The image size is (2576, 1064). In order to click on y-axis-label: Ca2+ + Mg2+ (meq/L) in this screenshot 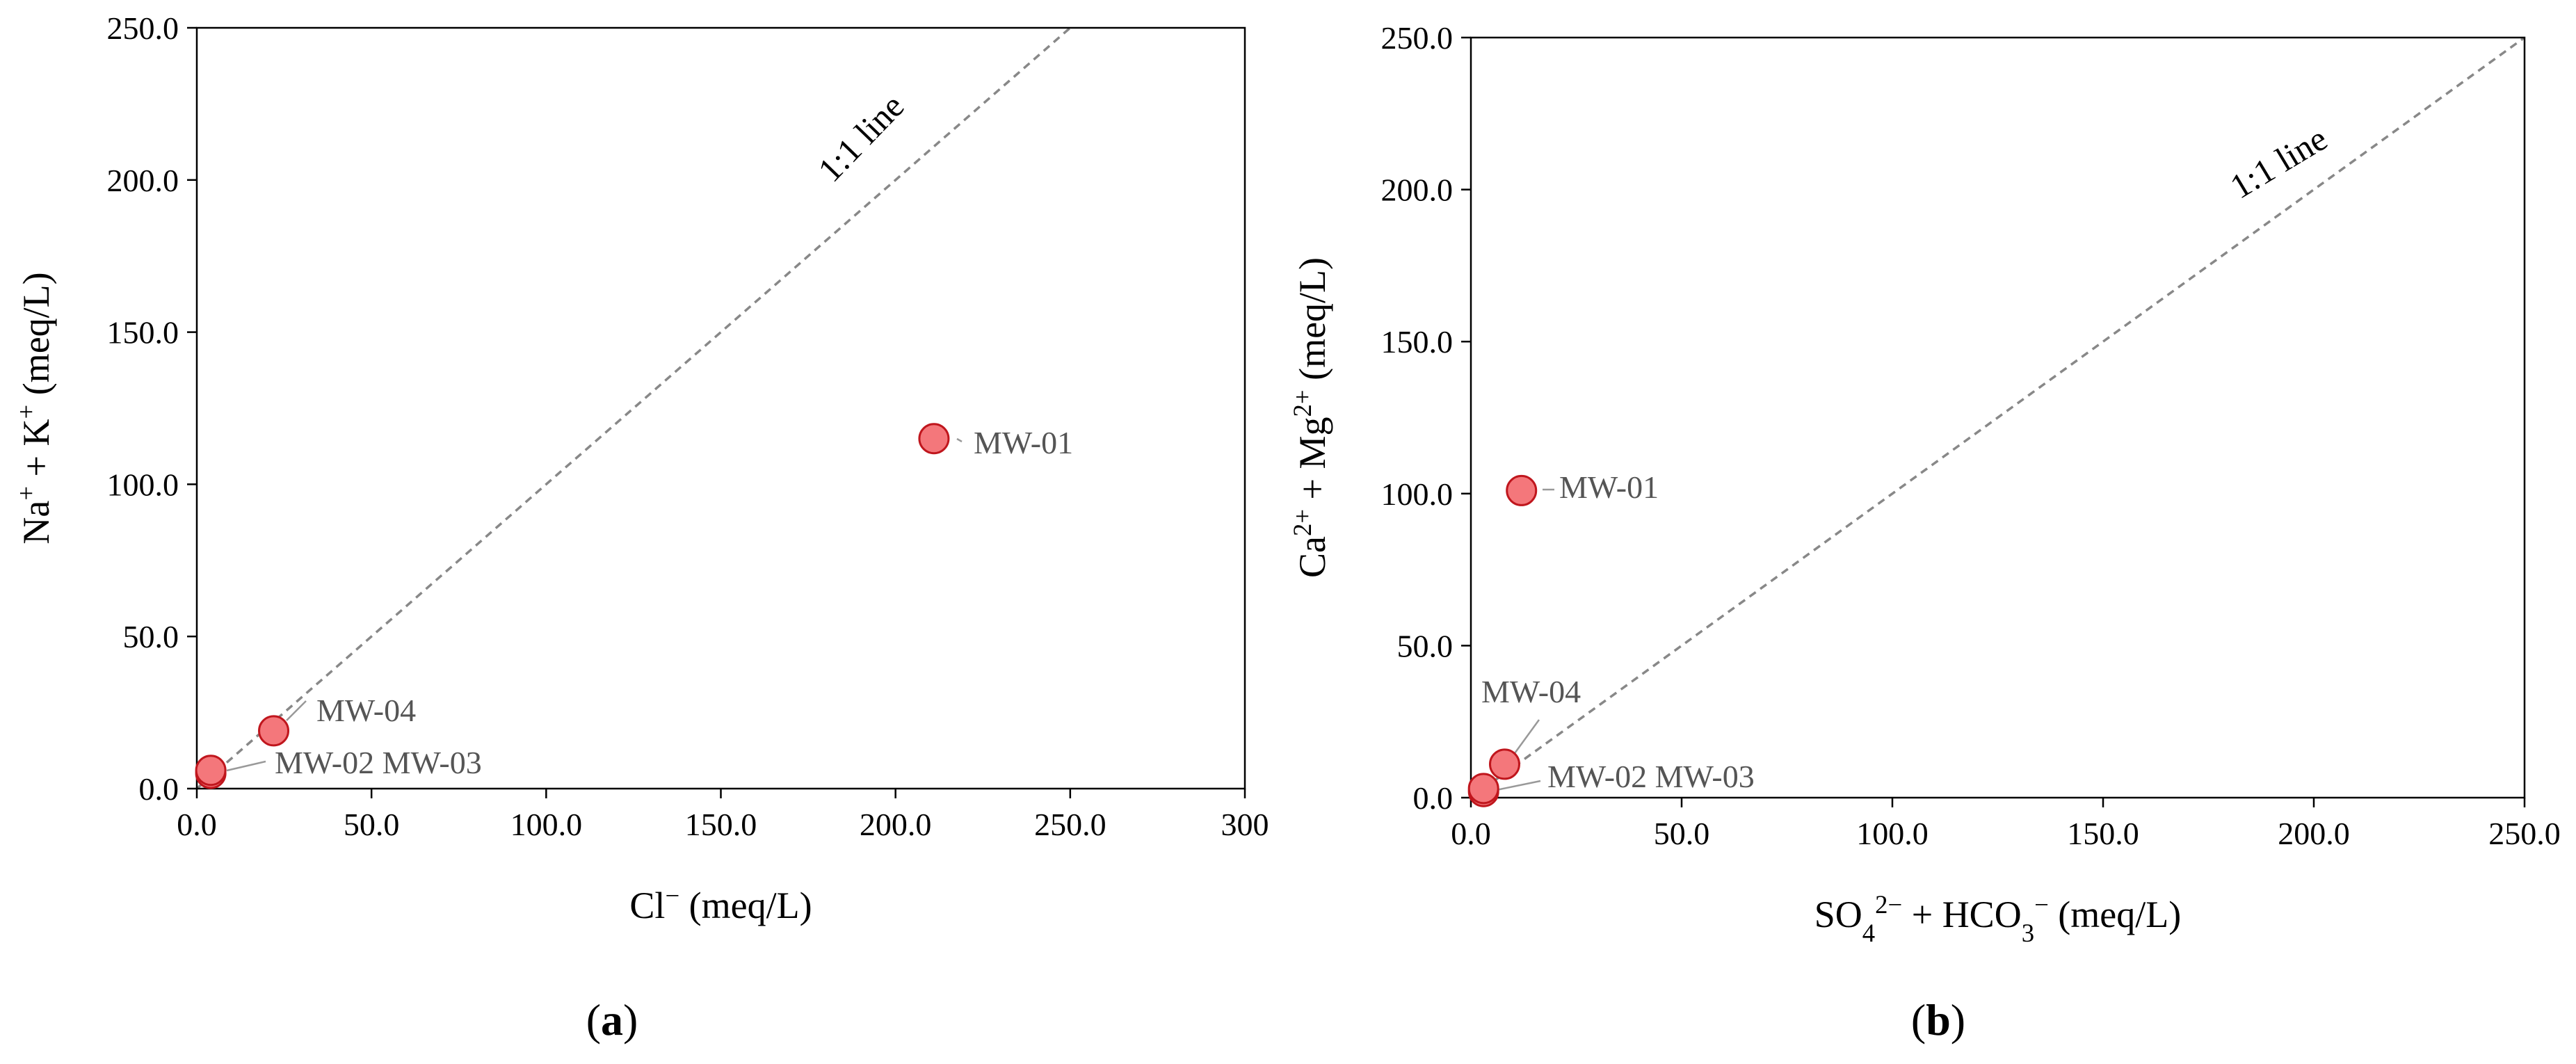, I will do `click(1311, 417)`.